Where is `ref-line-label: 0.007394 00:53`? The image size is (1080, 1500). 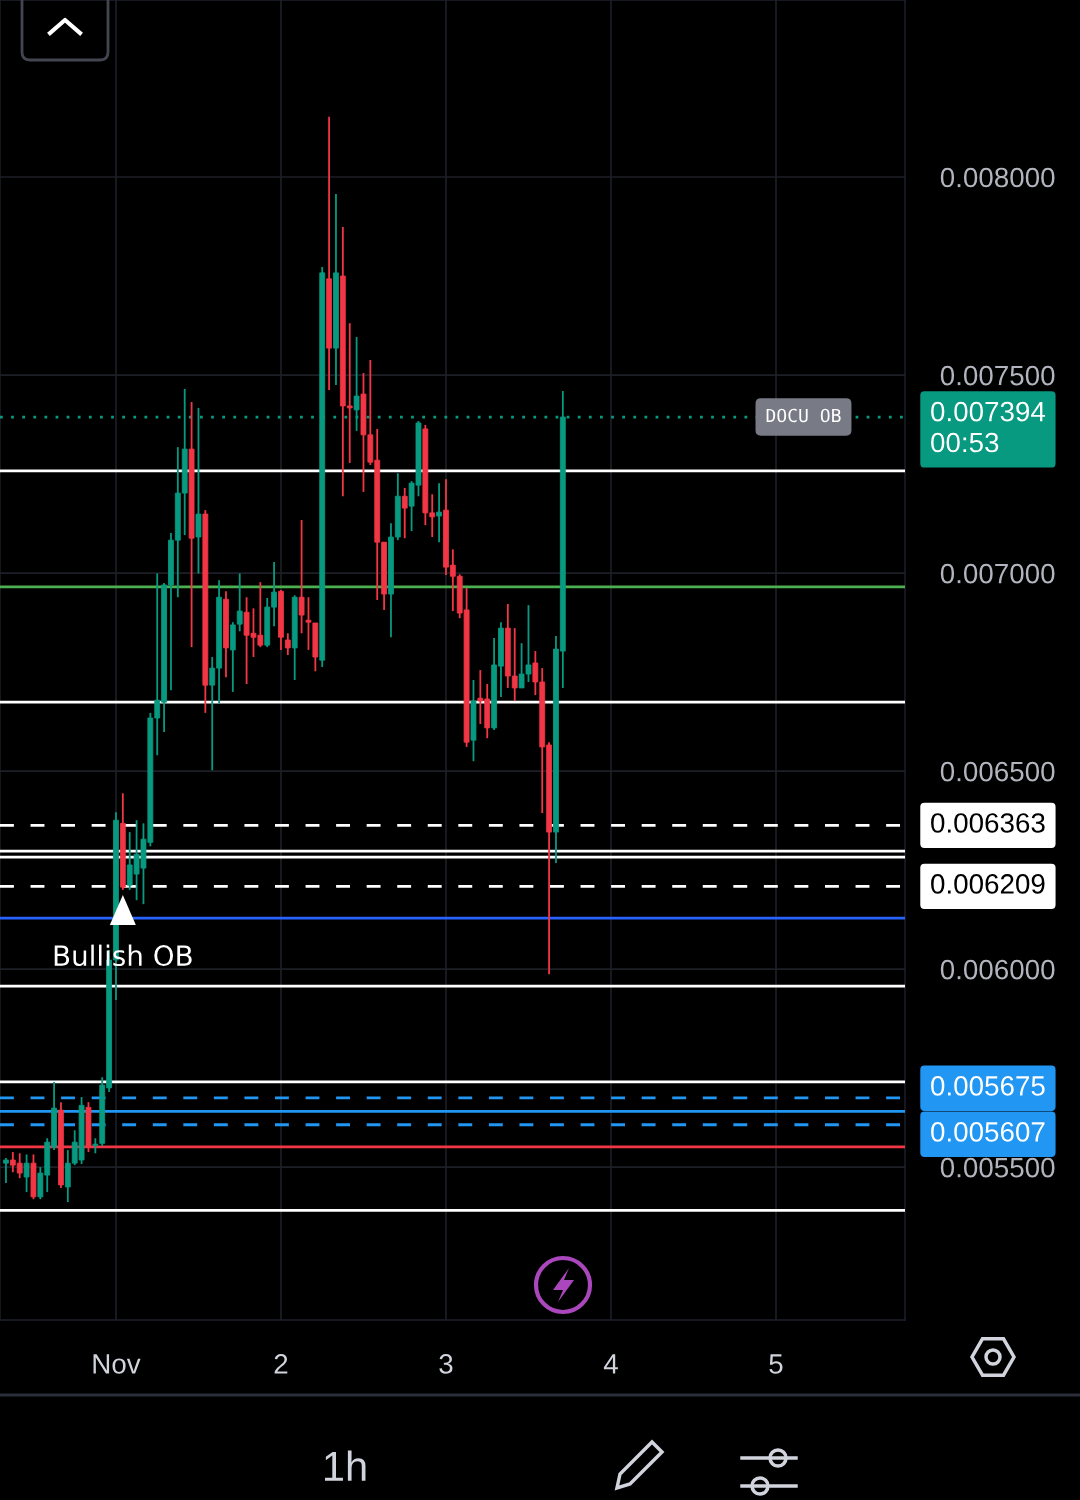 ref-line-label: 0.007394 00:53 is located at coordinates (988, 427).